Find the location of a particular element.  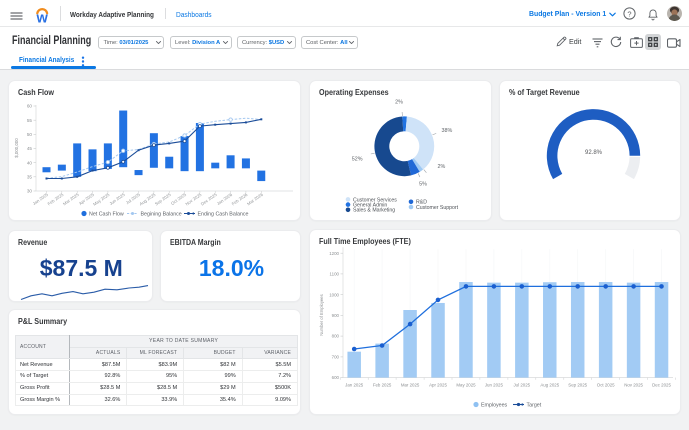

svg-text: Employees is located at coordinates (494, 406).